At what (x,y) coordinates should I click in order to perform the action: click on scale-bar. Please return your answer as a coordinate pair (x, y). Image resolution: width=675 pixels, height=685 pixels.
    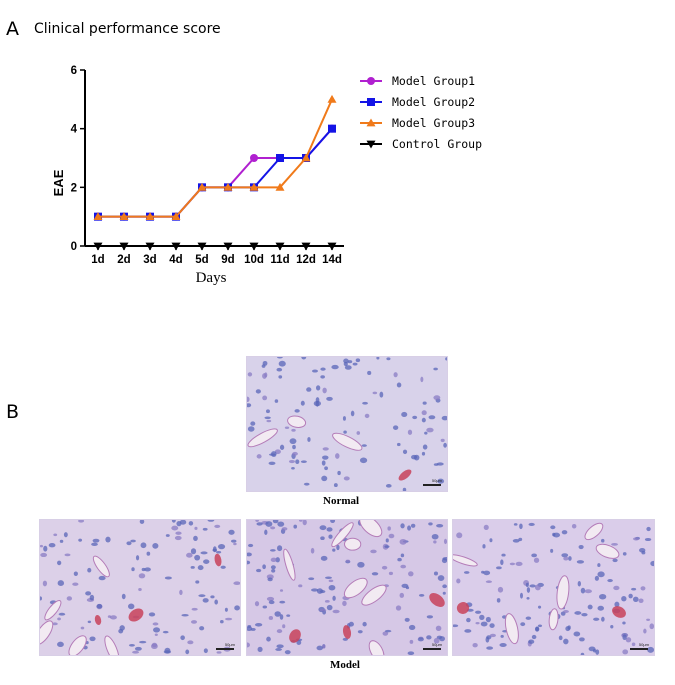
    Looking at the image, I should click on (432, 649).